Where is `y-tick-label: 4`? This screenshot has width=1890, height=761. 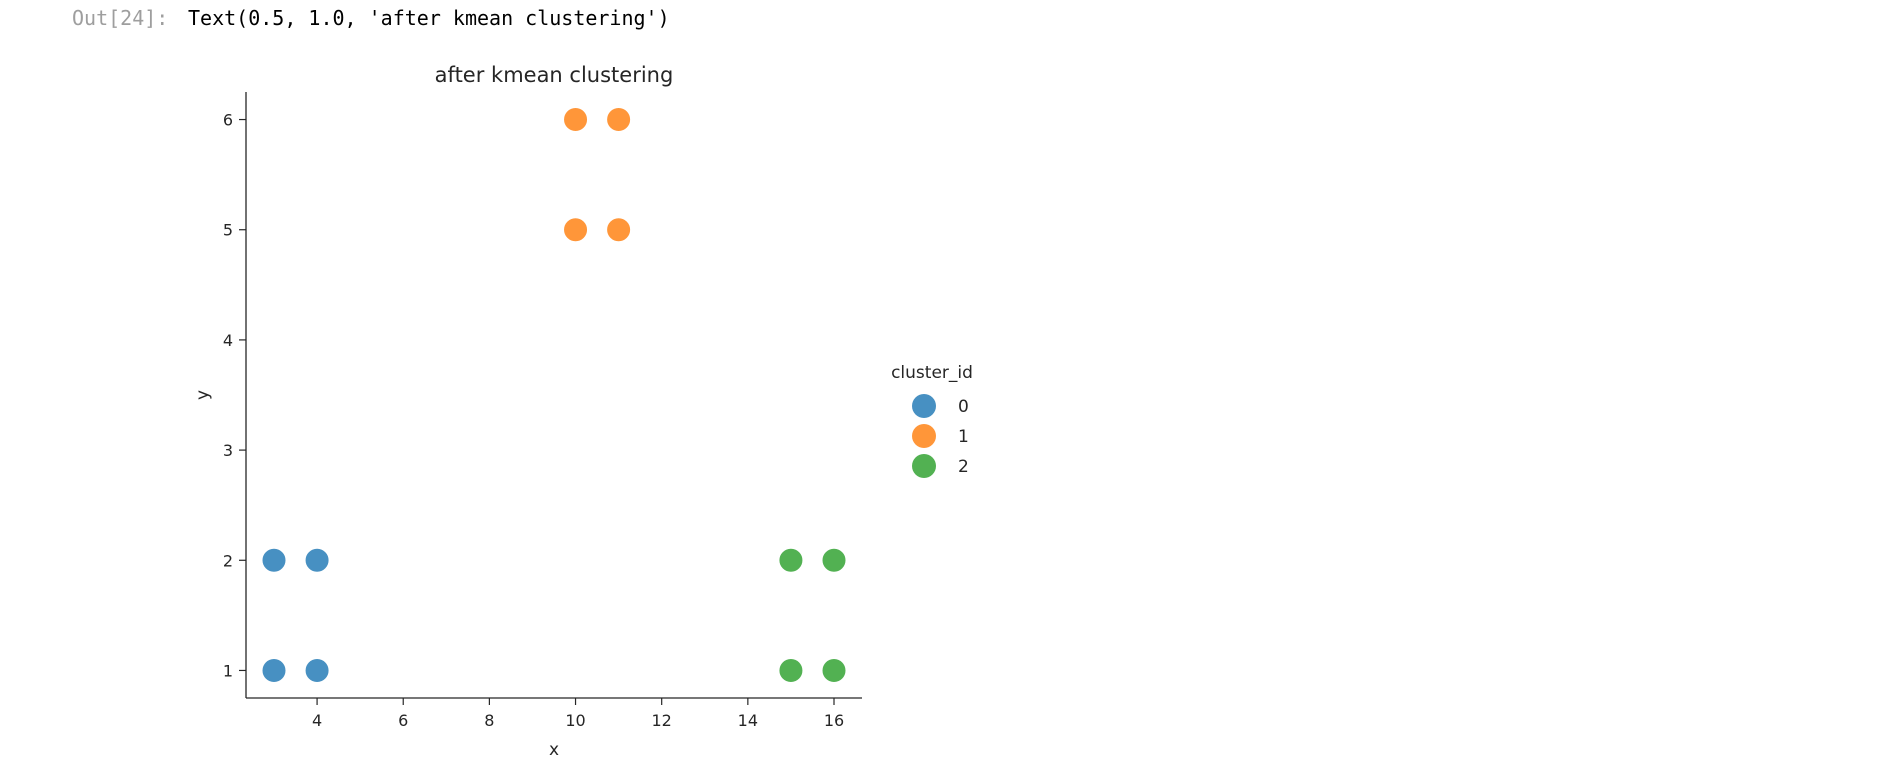
y-tick-label: 4 is located at coordinates (228, 340).